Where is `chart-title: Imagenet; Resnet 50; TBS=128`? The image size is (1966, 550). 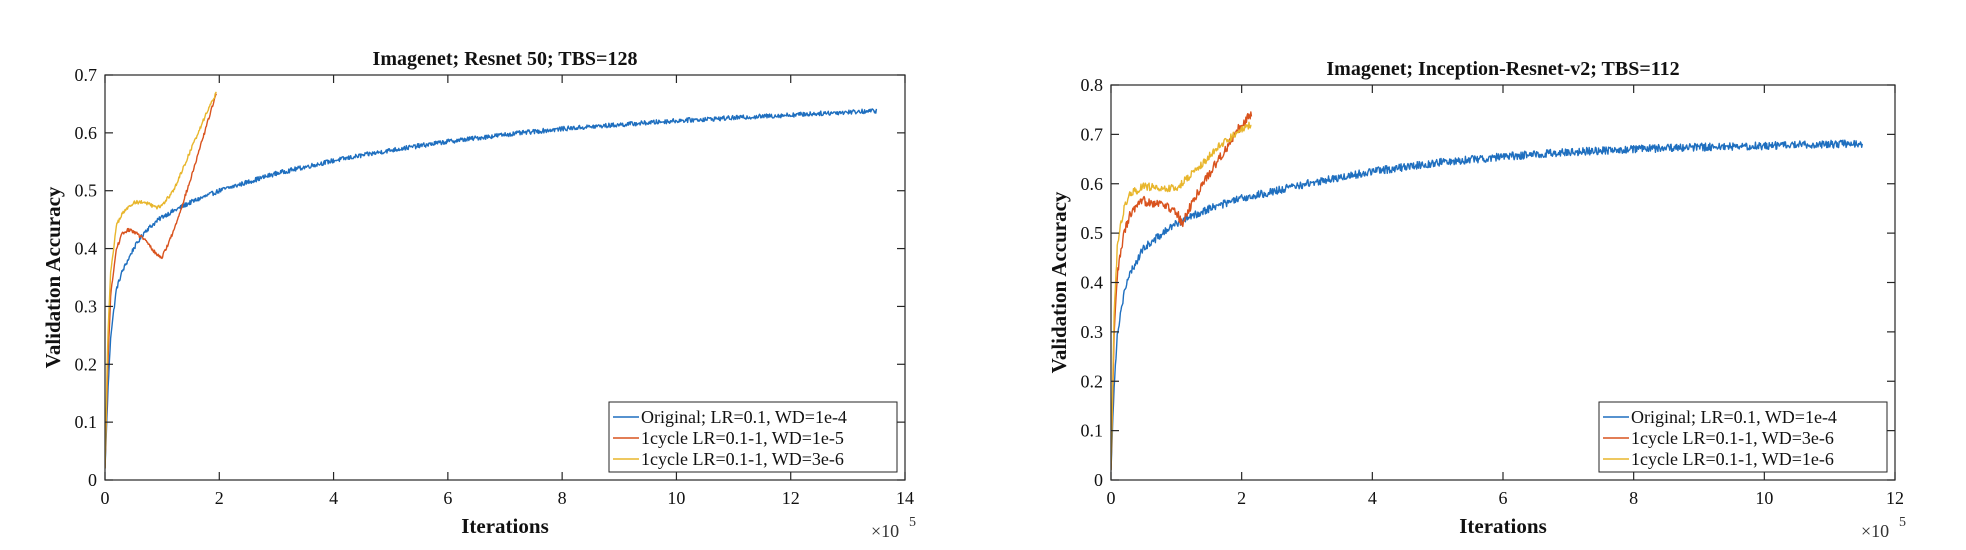 chart-title: Imagenet; Resnet 50; TBS=128 is located at coordinates (505, 59).